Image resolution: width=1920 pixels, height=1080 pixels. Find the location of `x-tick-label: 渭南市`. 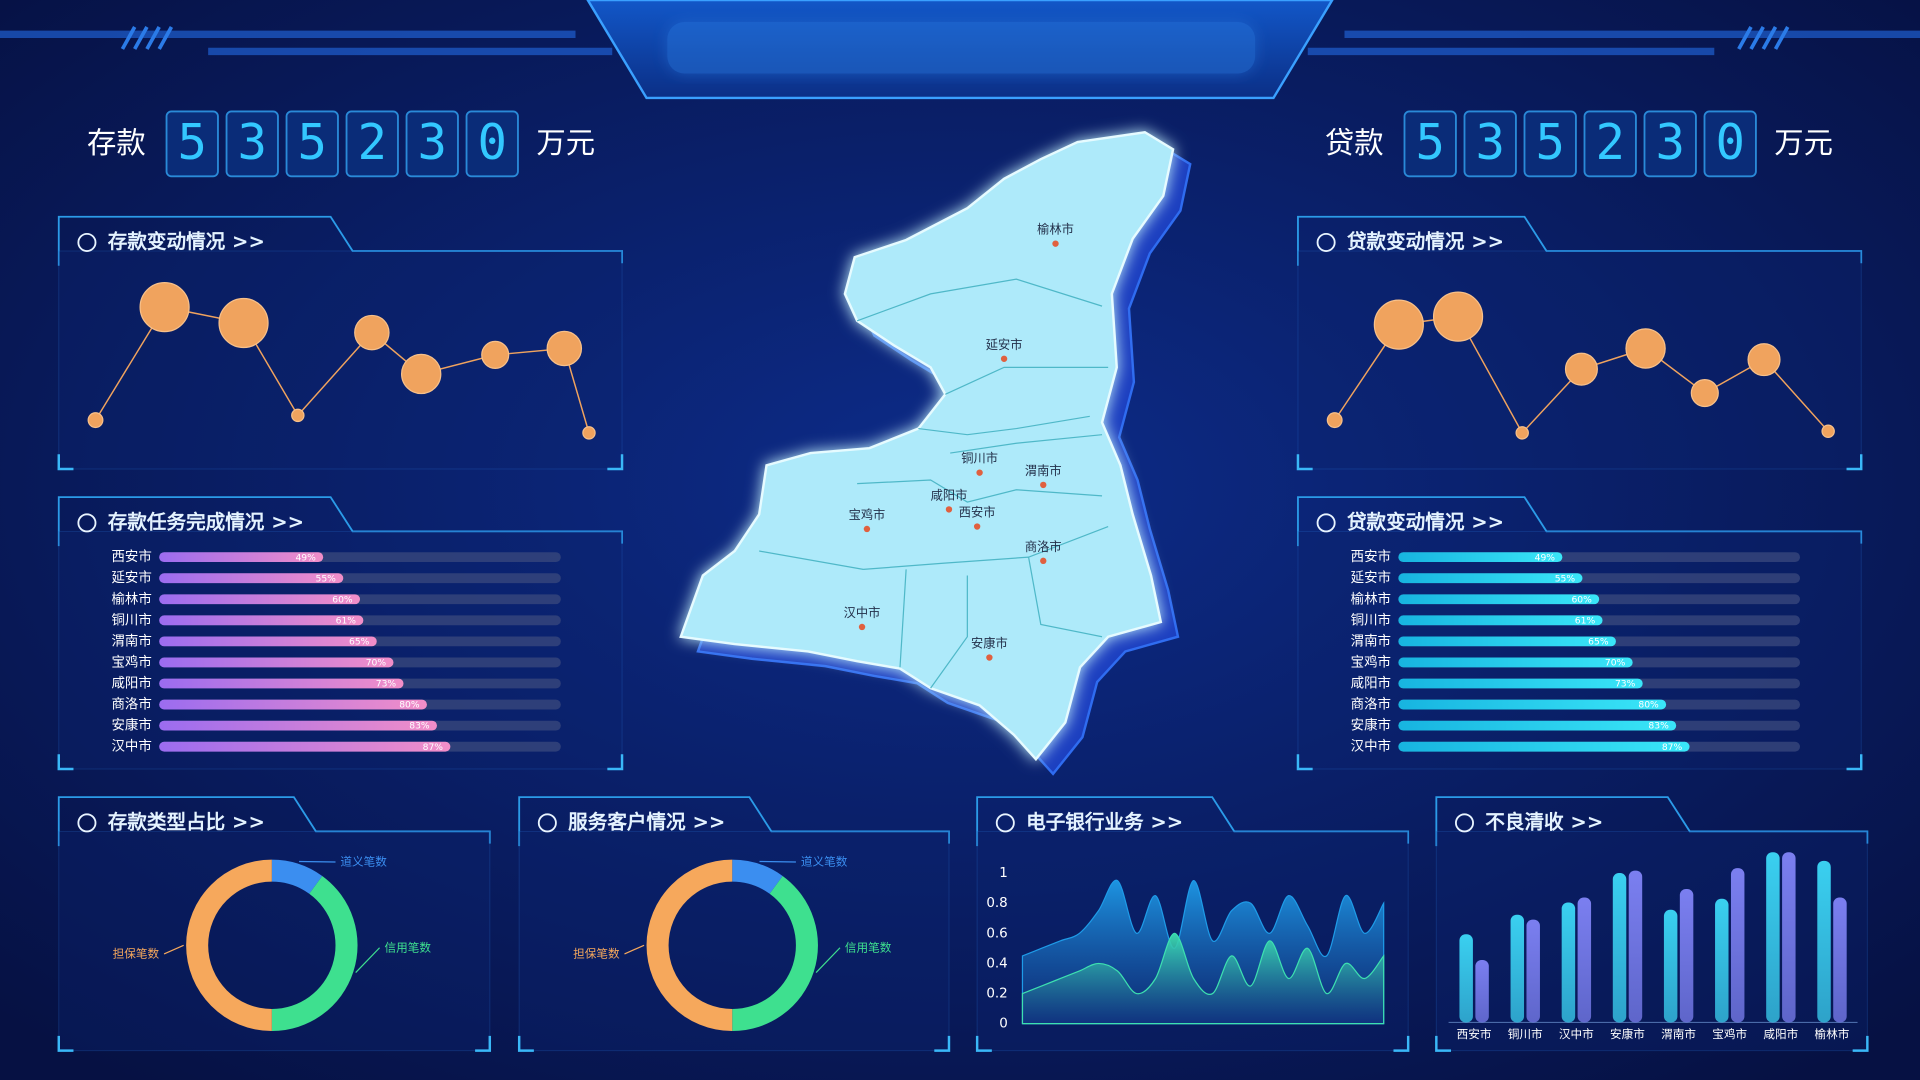

x-tick-label: 渭南市 is located at coordinates (1678, 1034).